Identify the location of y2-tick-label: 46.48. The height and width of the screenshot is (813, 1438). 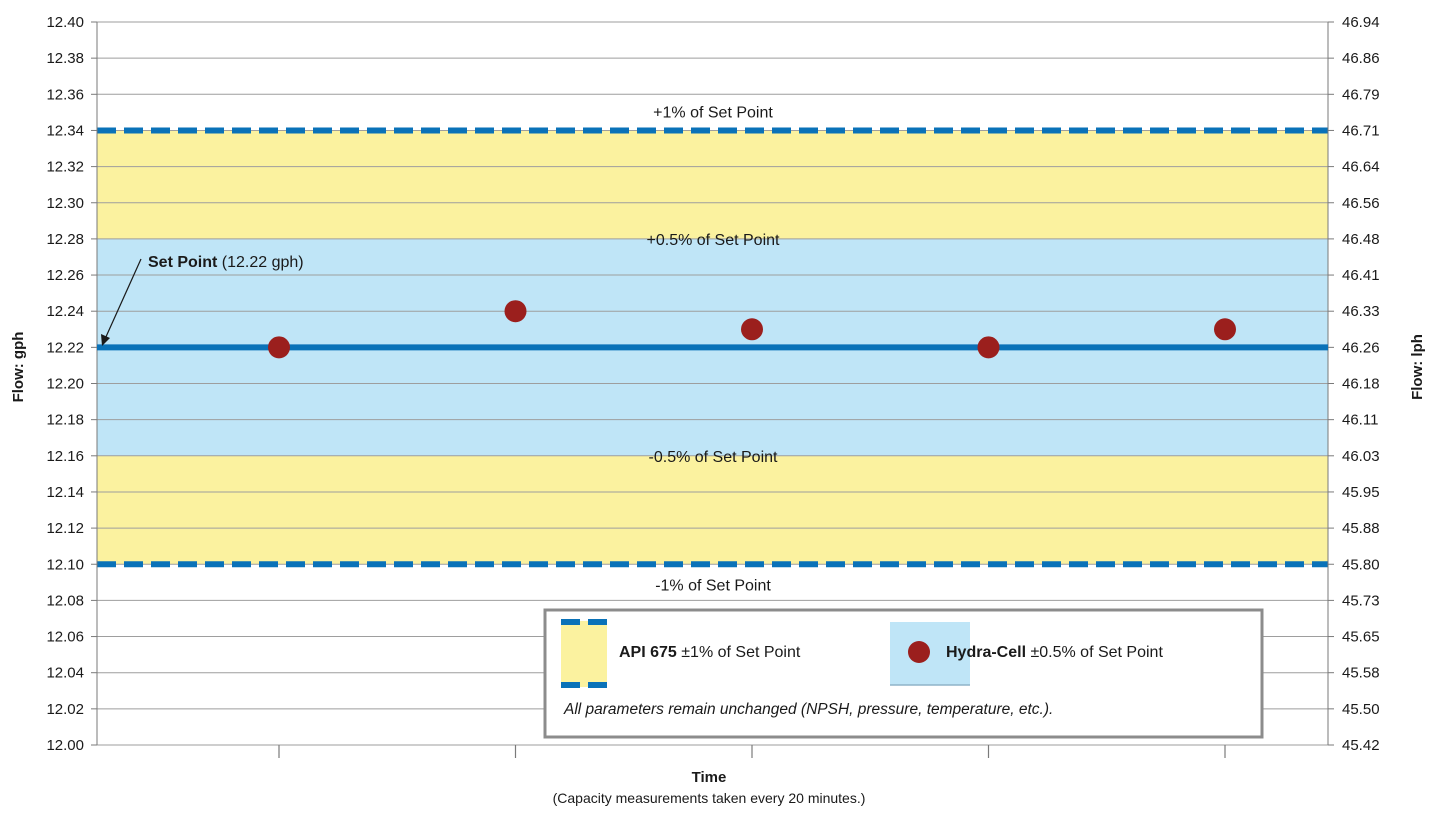
(1361, 239).